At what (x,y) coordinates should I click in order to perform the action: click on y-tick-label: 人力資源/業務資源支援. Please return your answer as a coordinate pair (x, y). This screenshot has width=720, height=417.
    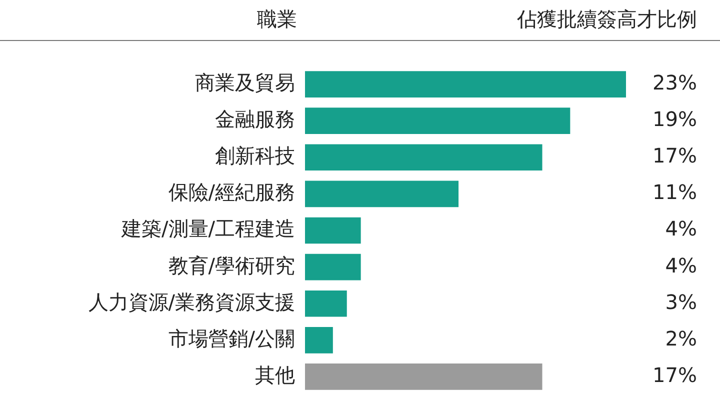
    Looking at the image, I should click on (191, 302).